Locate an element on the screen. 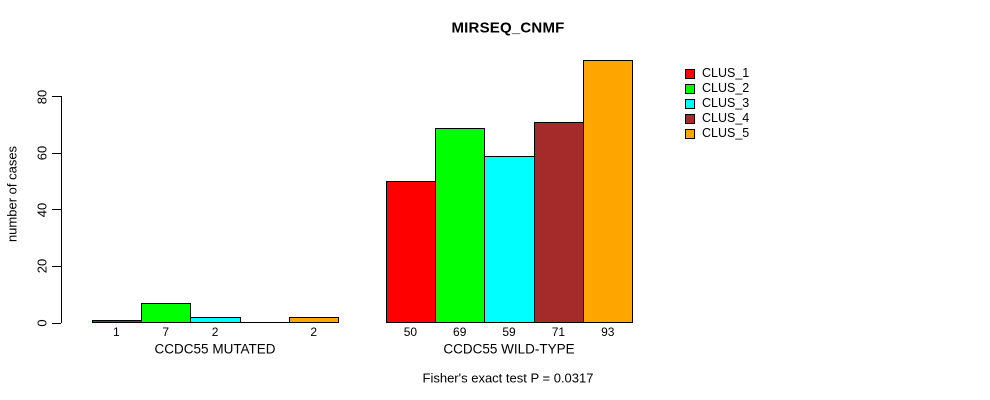  bar-clus_1-wildtype is located at coordinates (411, 252).